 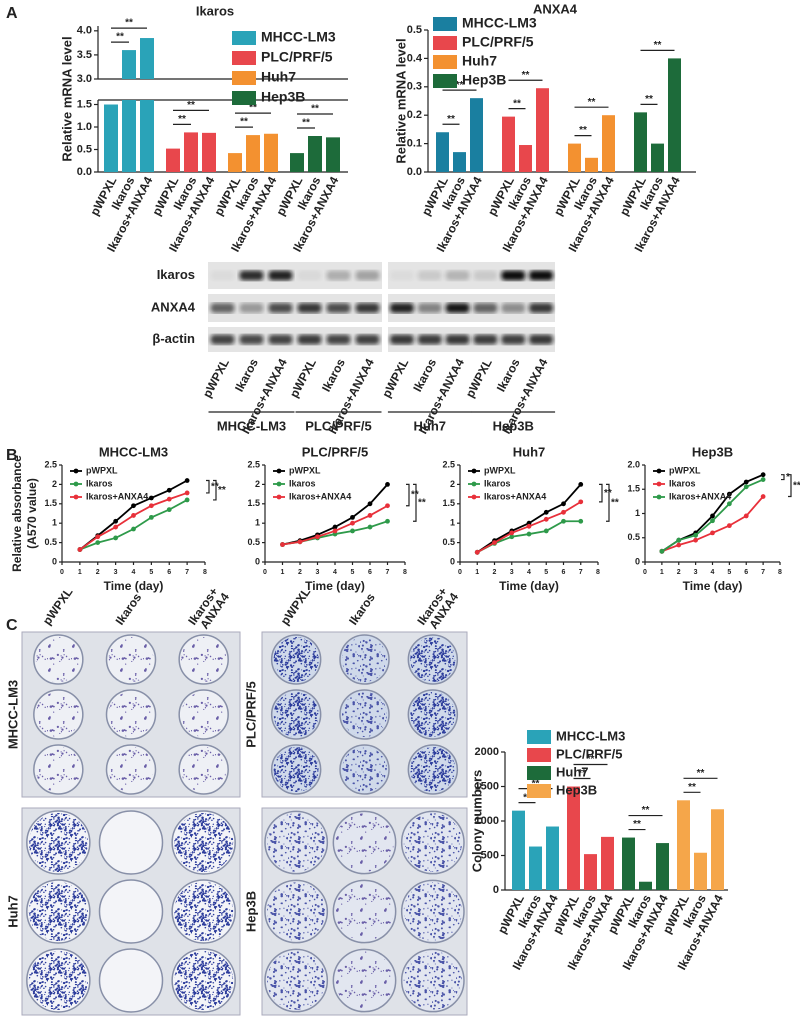 I want to click on x-tick-label: 7, so click(x=763, y=572).